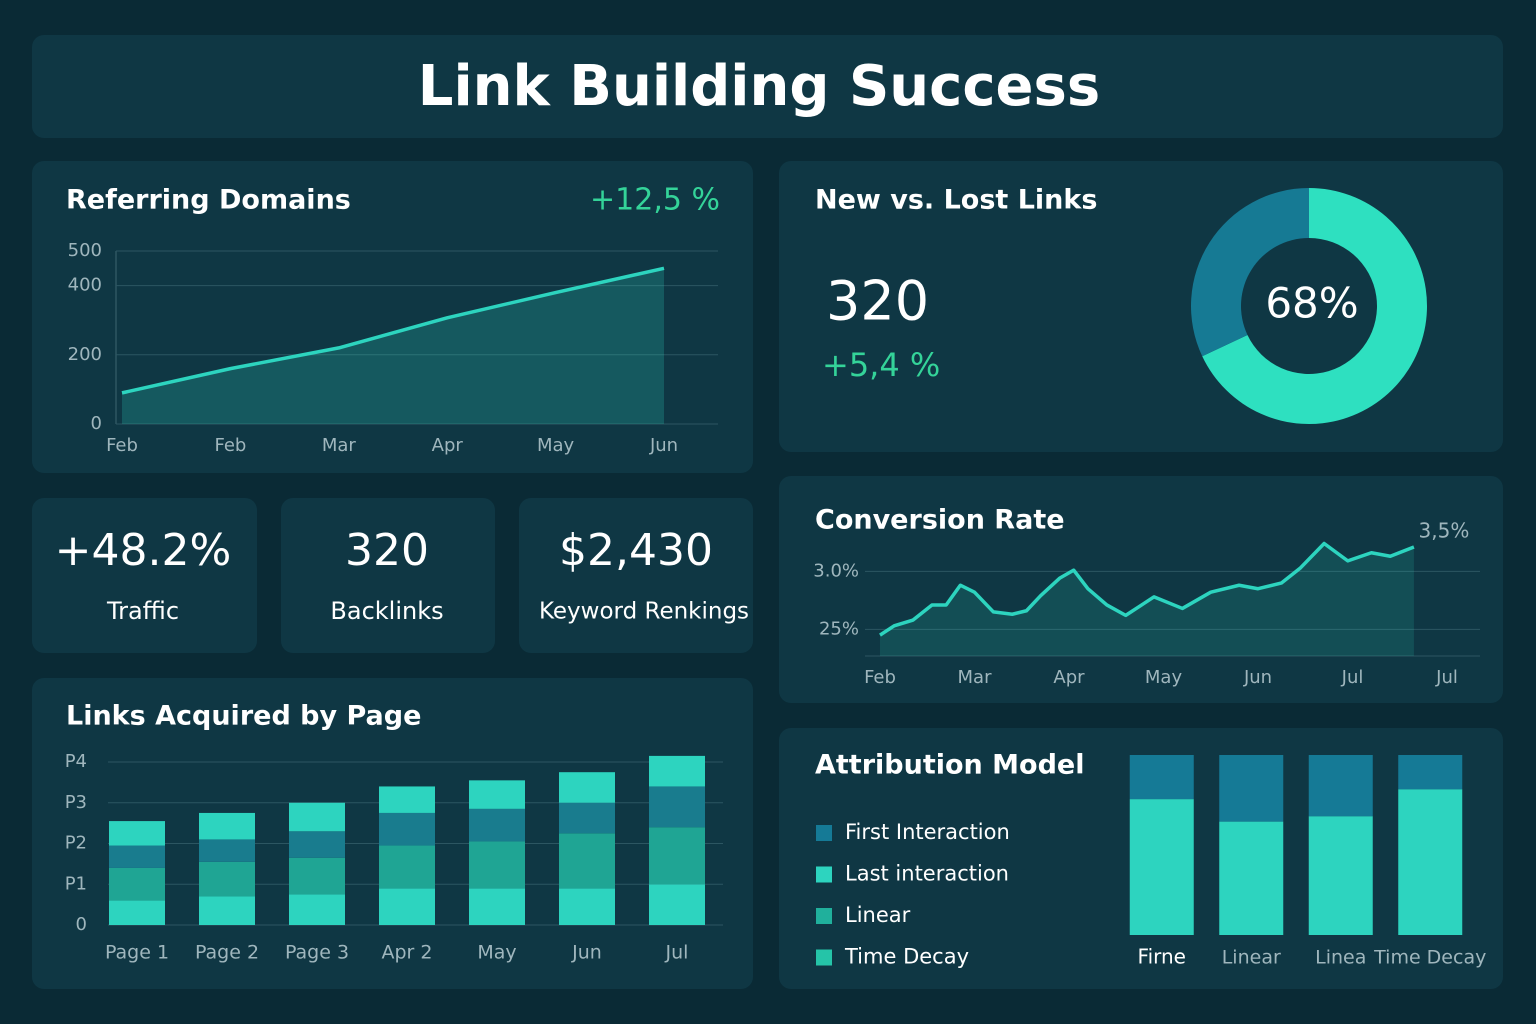 The height and width of the screenshot is (1024, 1536). Describe the element at coordinates (142, 611) in the screenshot. I see `kpi-label: Traffic` at that location.